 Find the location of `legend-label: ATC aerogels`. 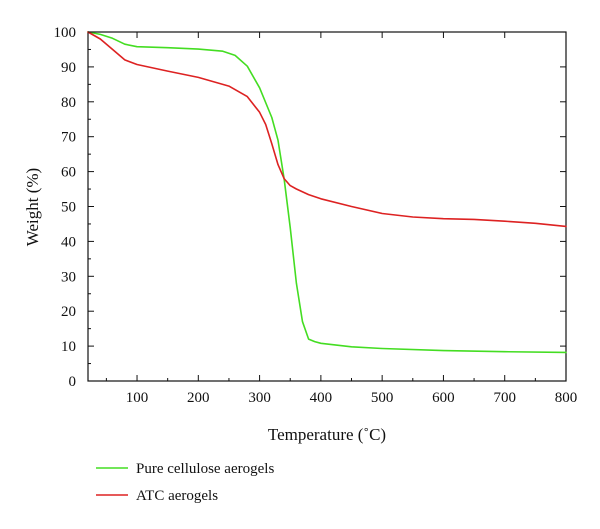

legend-label: ATC aerogels is located at coordinates (177, 496).